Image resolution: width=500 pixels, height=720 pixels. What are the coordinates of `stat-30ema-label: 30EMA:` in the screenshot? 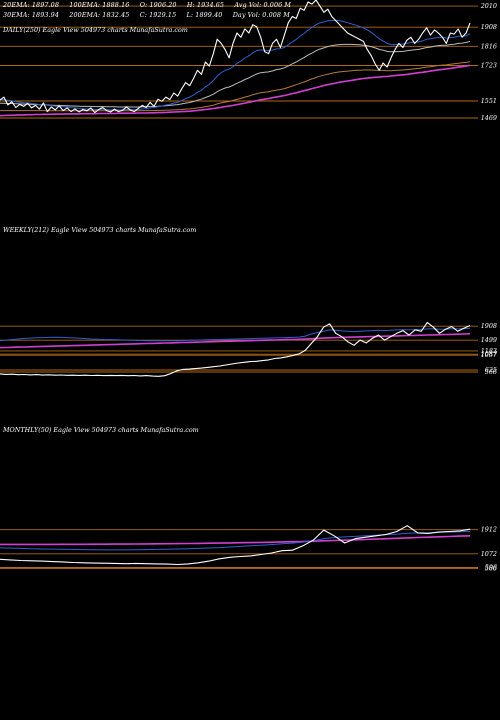 It's located at (16, 15).